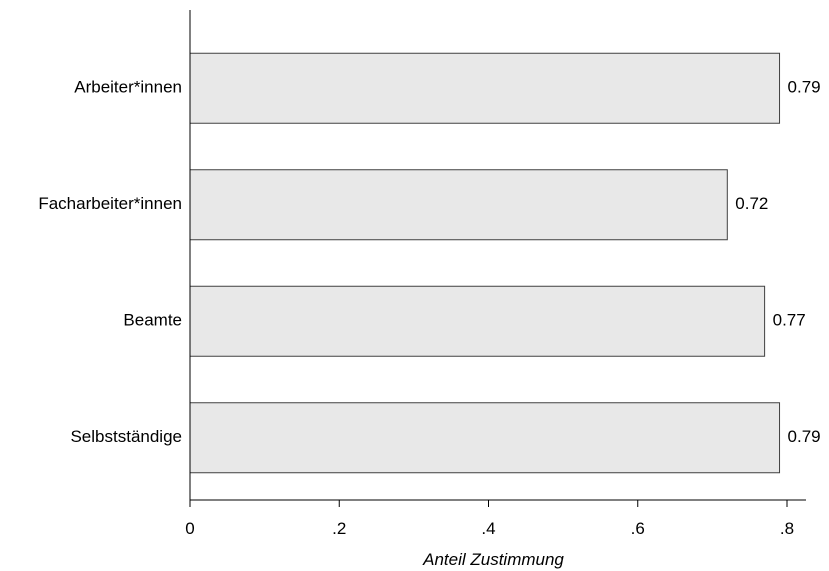 This screenshot has height=571, width=829. Describe the element at coordinates (787, 528) in the screenshot. I see `x-tick-label: .8` at that location.